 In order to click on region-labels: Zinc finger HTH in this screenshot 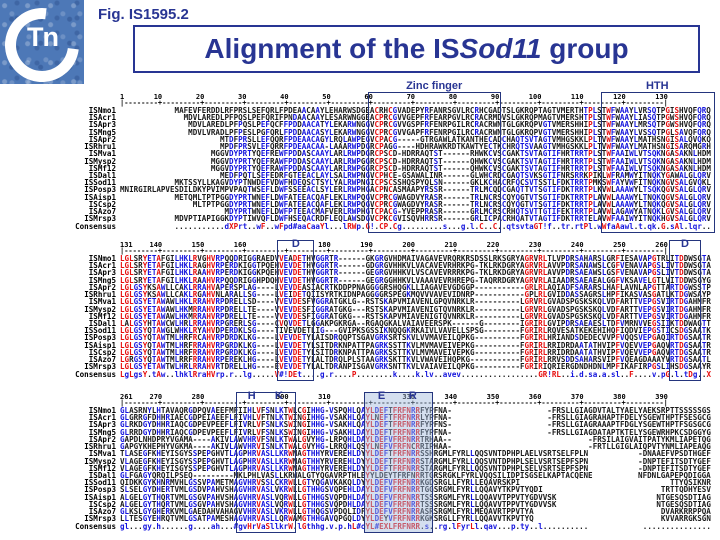, I will do `click(360, 86)`.